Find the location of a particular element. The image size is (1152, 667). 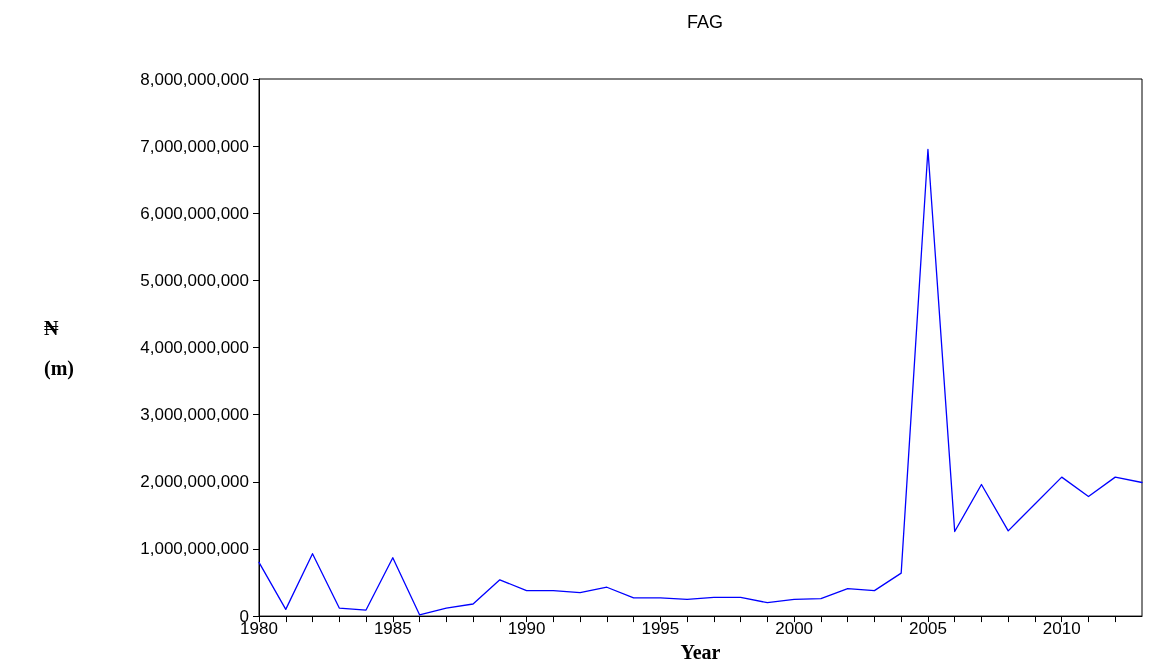

x-tick-label: 1985 is located at coordinates (392, 629).